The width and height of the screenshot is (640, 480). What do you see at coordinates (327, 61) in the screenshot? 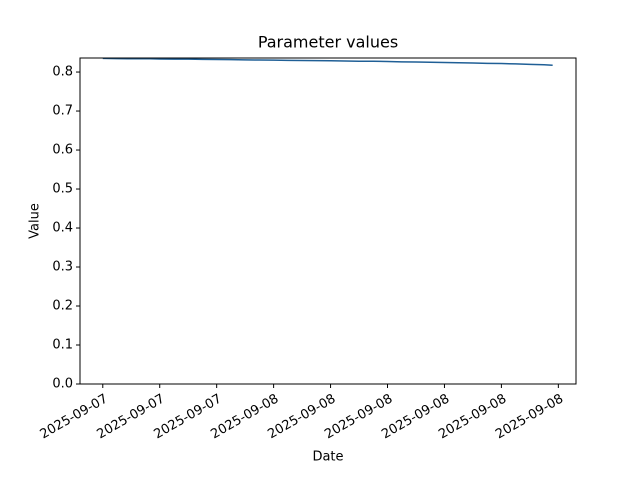
I see `series-line` at bounding box center [327, 61].